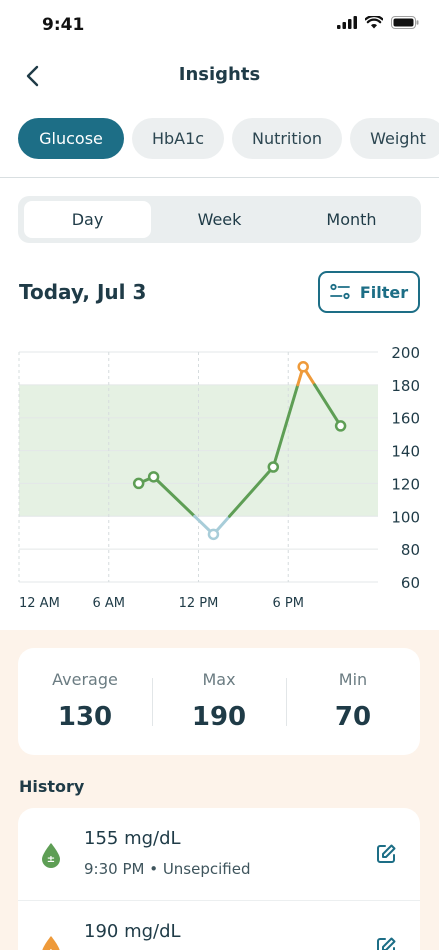  What do you see at coordinates (199, 603) in the screenshot?
I see `x-tick-label: 12 PM` at bounding box center [199, 603].